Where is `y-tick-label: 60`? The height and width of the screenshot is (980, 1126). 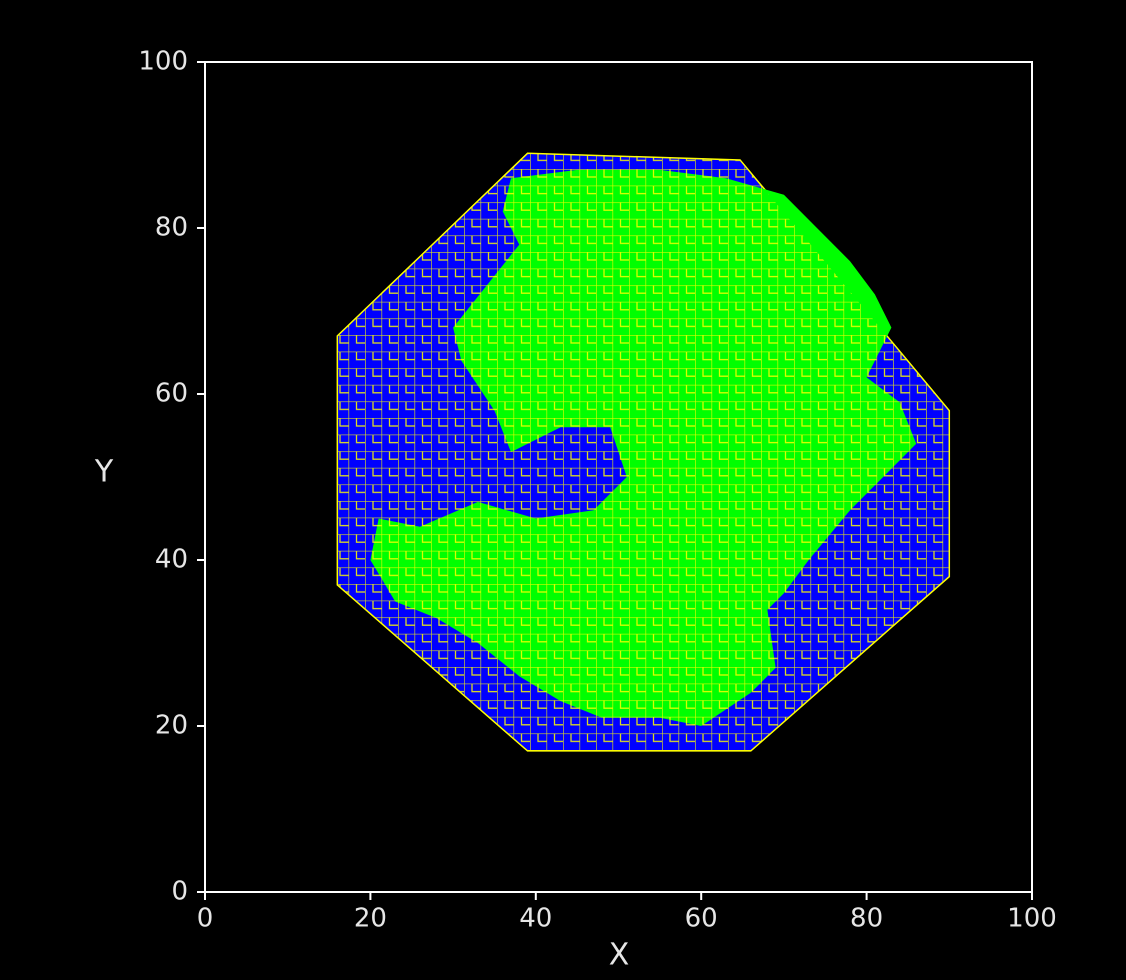
y-tick-label: 60 is located at coordinates (171, 394).